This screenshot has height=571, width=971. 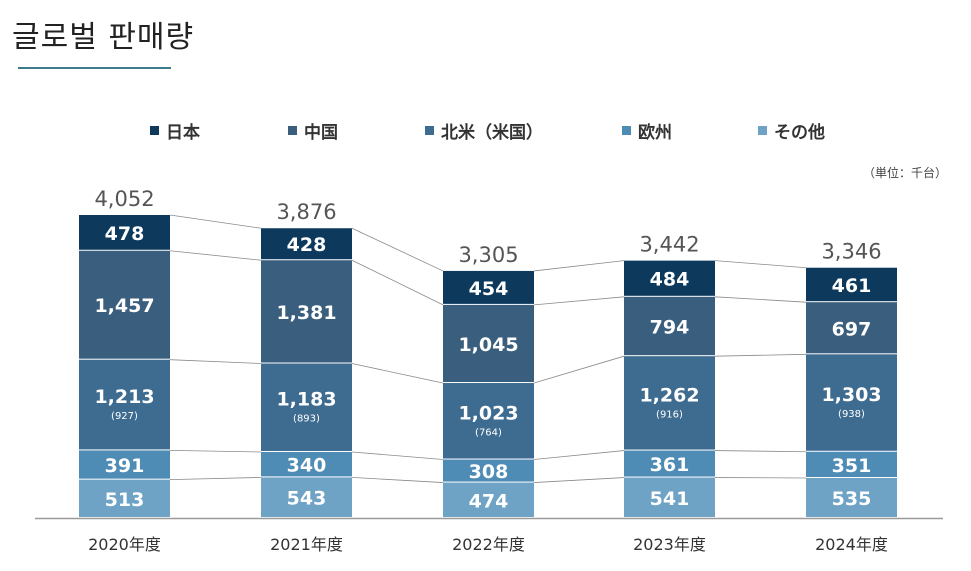 What do you see at coordinates (183, 133) in the screenshot?
I see `legend-label-japan: 日本` at bounding box center [183, 133].